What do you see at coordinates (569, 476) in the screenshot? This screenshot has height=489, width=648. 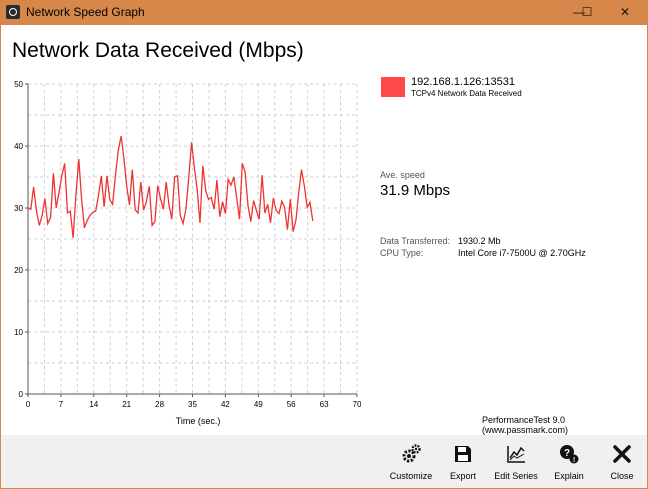 I see `explain-label: Explain` at bounding box center [569, 476].